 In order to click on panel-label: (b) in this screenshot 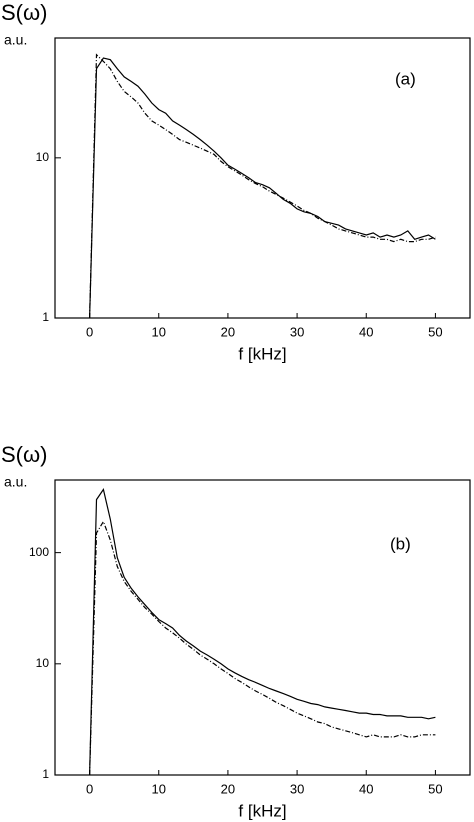, I will do `click(400, 543)`.